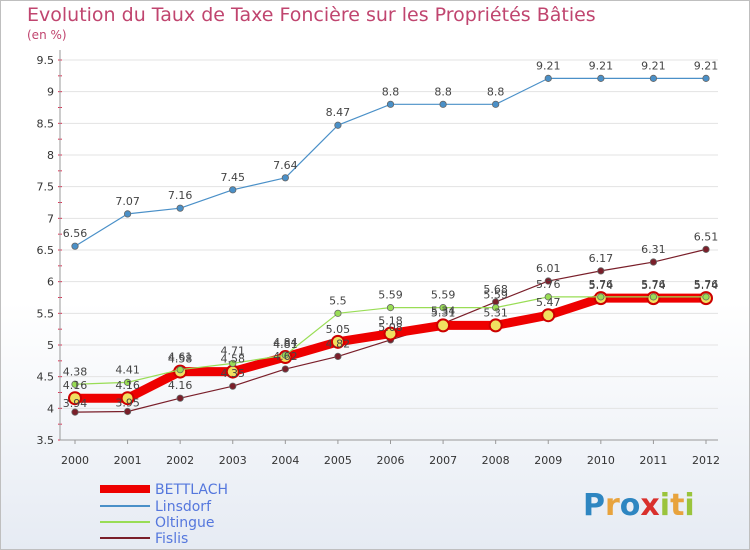  Describe the element at coordinates (127, 201) in the screenshot. I see `data-label: 7.07` at that location.